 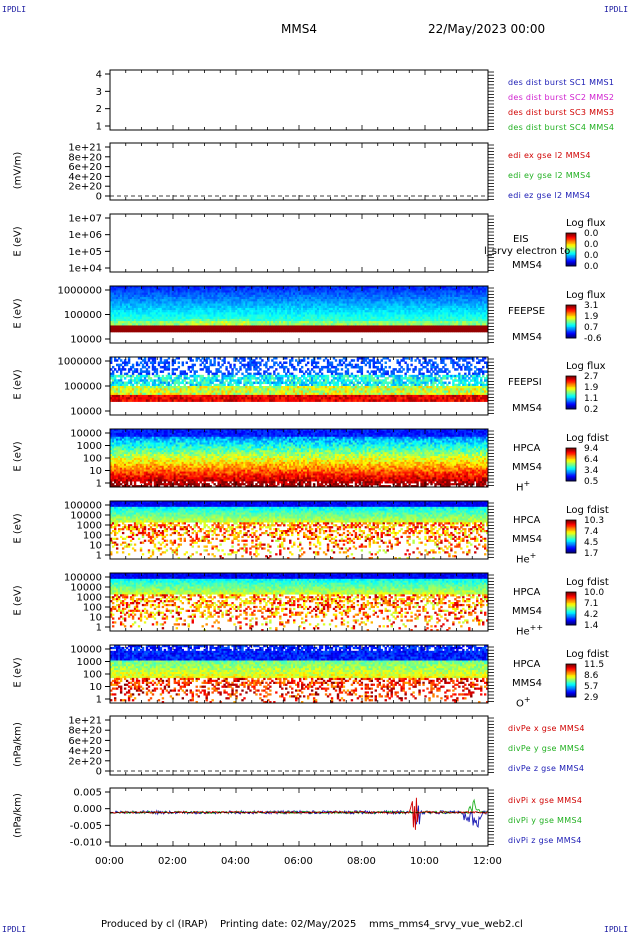 I want to click on legend-entry: des dist burst SC4 MMS4, so click(x=561, y=127).